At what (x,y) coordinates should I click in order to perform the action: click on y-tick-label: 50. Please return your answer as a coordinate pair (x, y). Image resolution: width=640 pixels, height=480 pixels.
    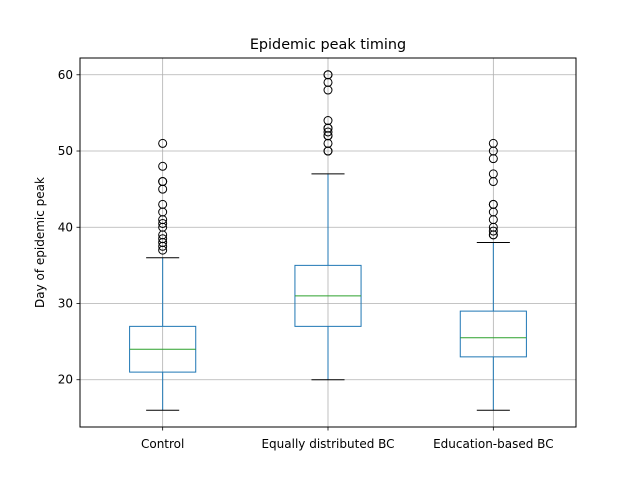
    Looking at the image, I should click on (65, 151).